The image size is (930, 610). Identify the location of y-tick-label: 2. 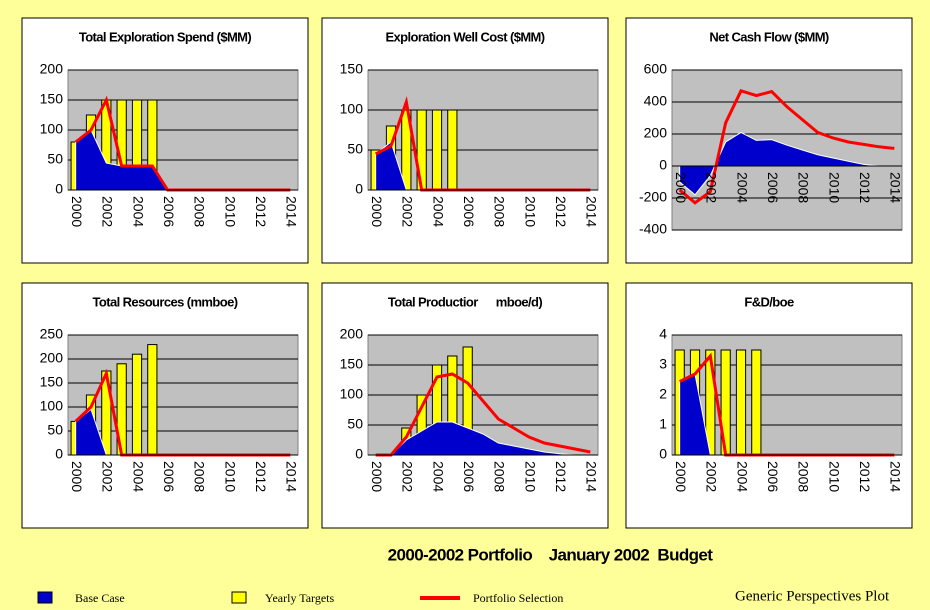
(663, 394).